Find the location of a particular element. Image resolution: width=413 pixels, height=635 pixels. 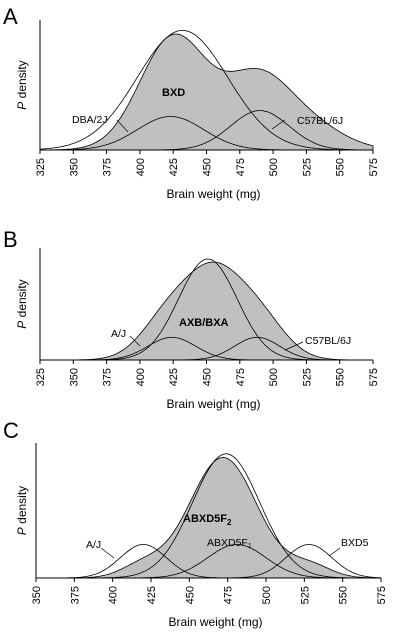

panel-b-y-axis-title-rest: density is located at coordinates (22, 299).